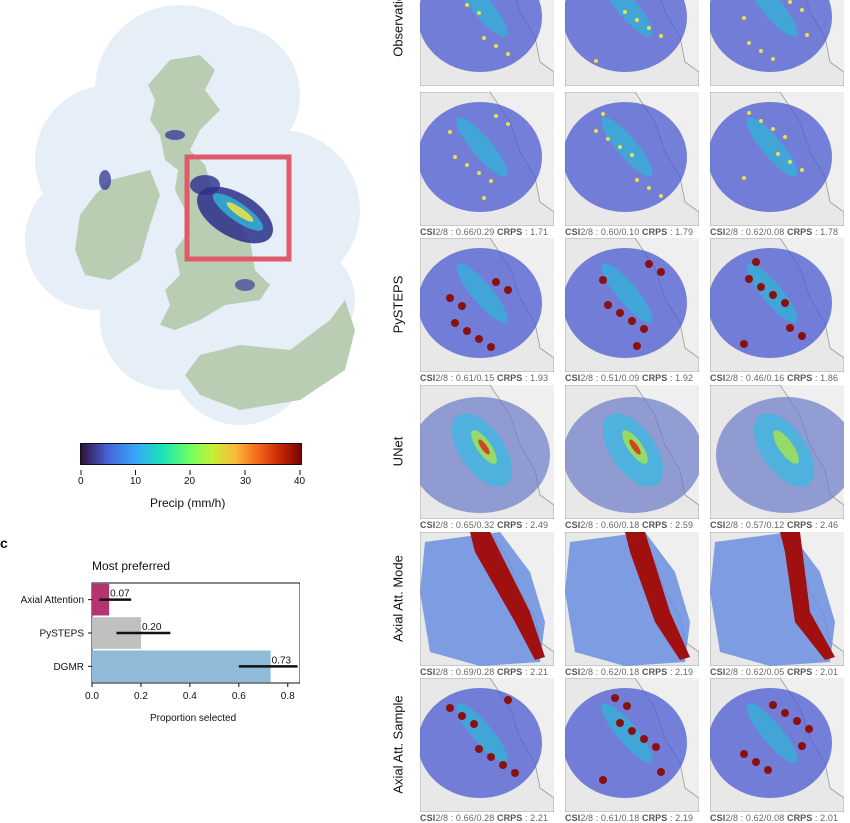  I want to click on colorbar-tick-label: 0, so click(81, 481).